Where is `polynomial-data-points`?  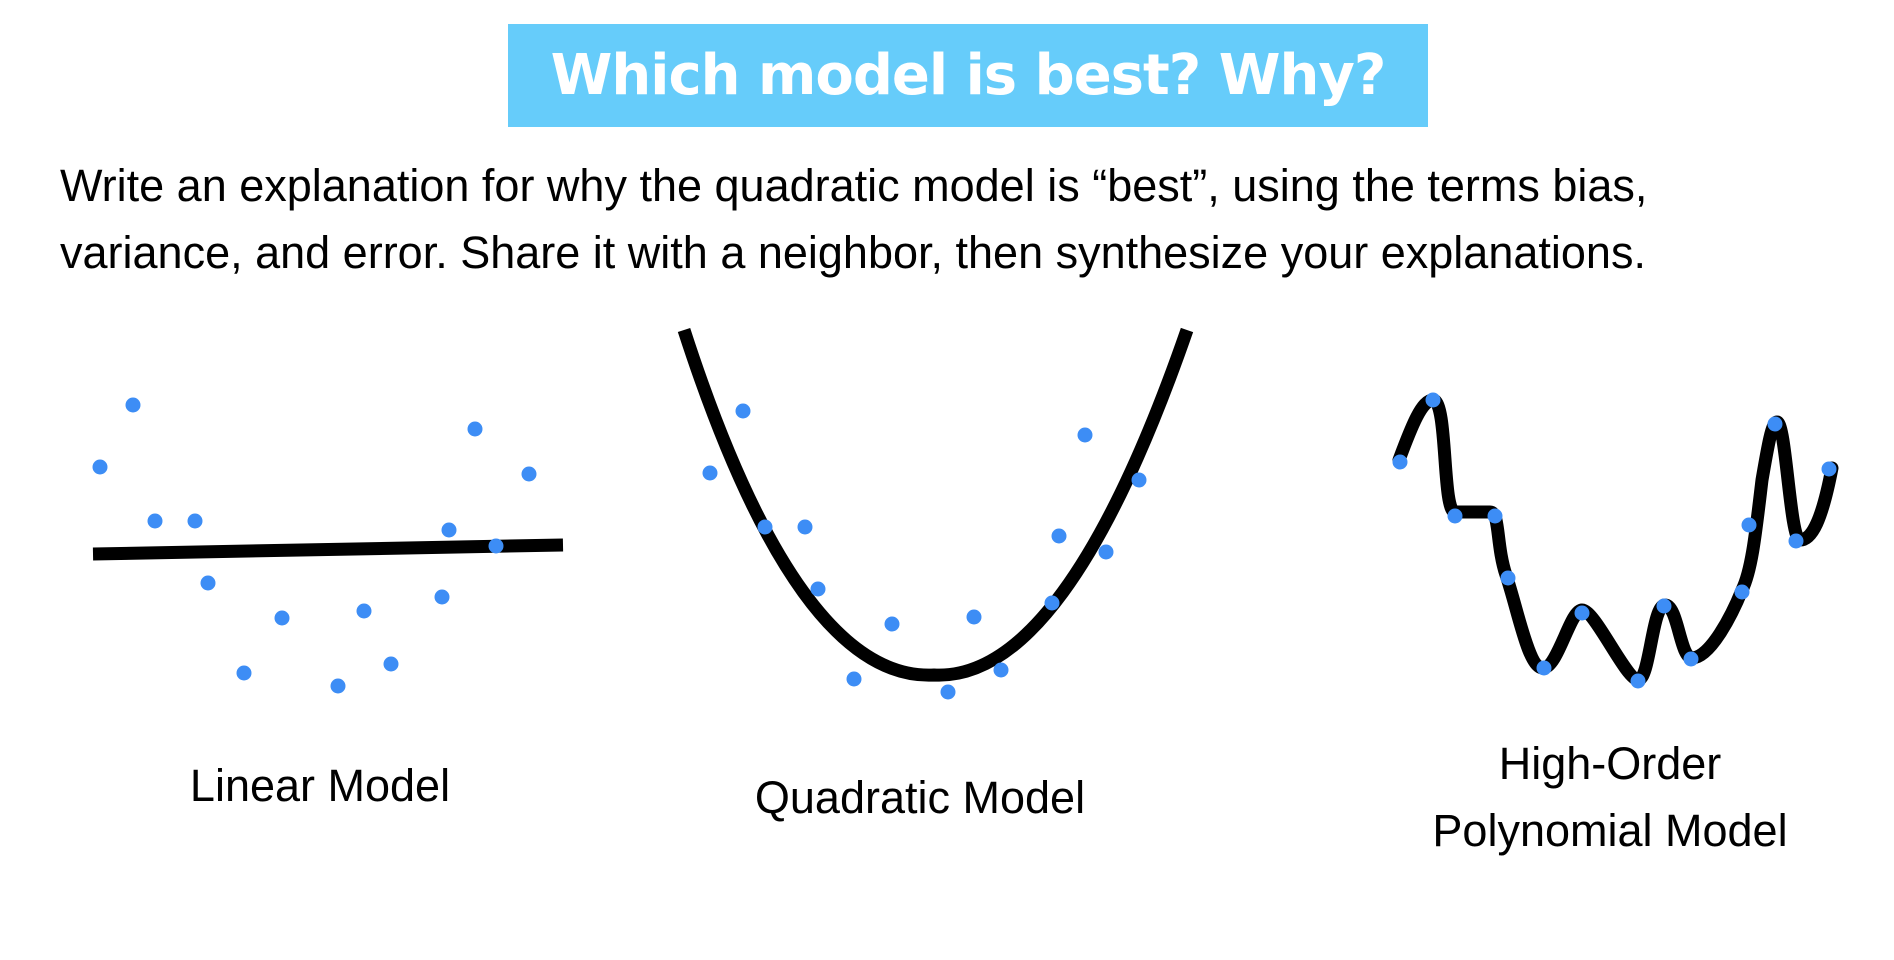 polynomial-data-points is located at coordinates (1614, 540).